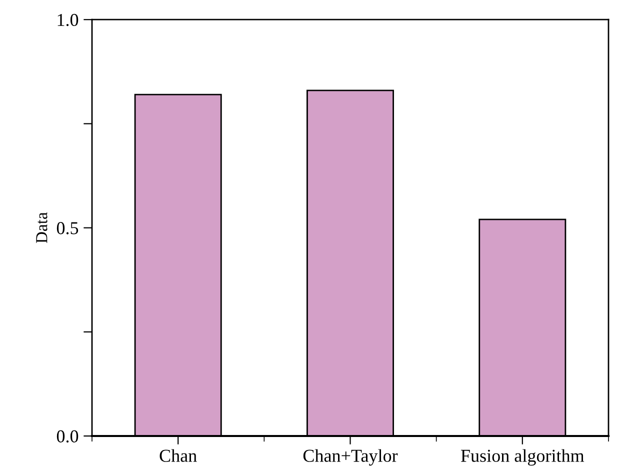 The height and width of the screenshot is (474, 623). I want to click on y-tick-label: 0.0, so click(67, 436).